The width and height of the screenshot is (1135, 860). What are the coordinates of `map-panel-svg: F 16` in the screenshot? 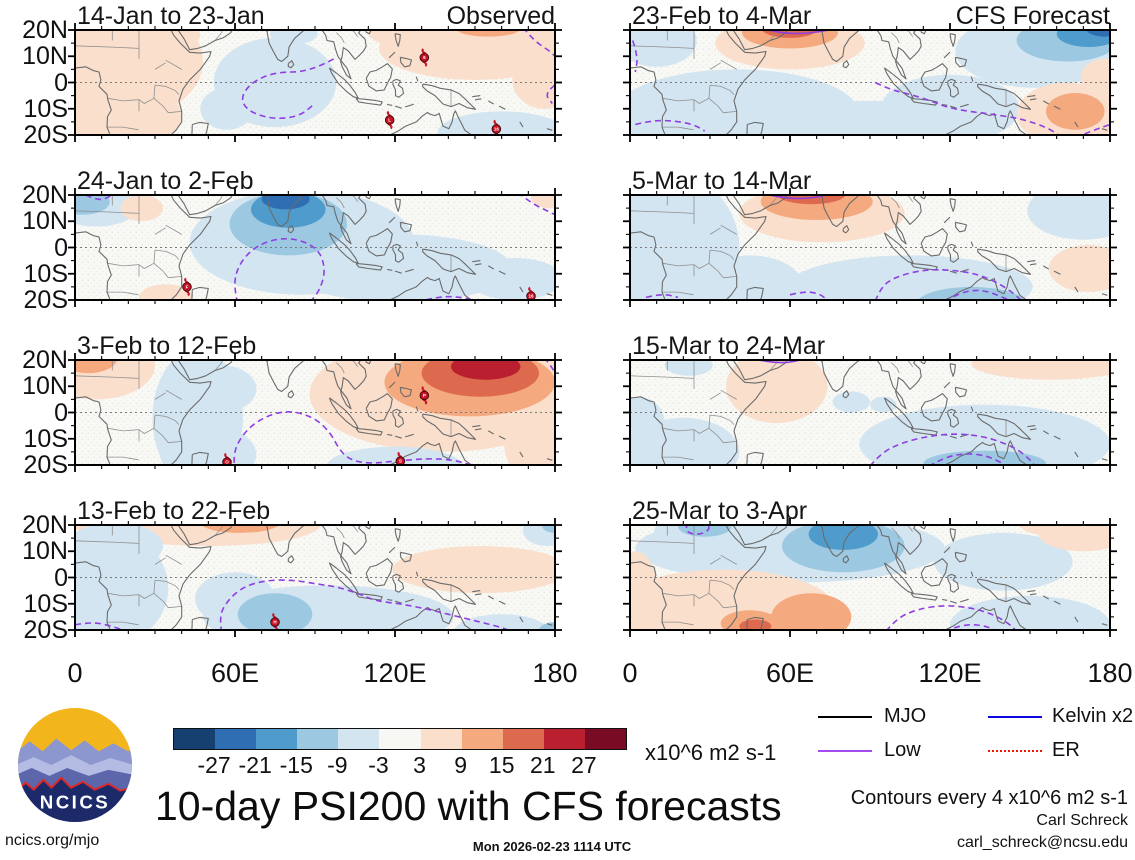 It's located at (315, 247).